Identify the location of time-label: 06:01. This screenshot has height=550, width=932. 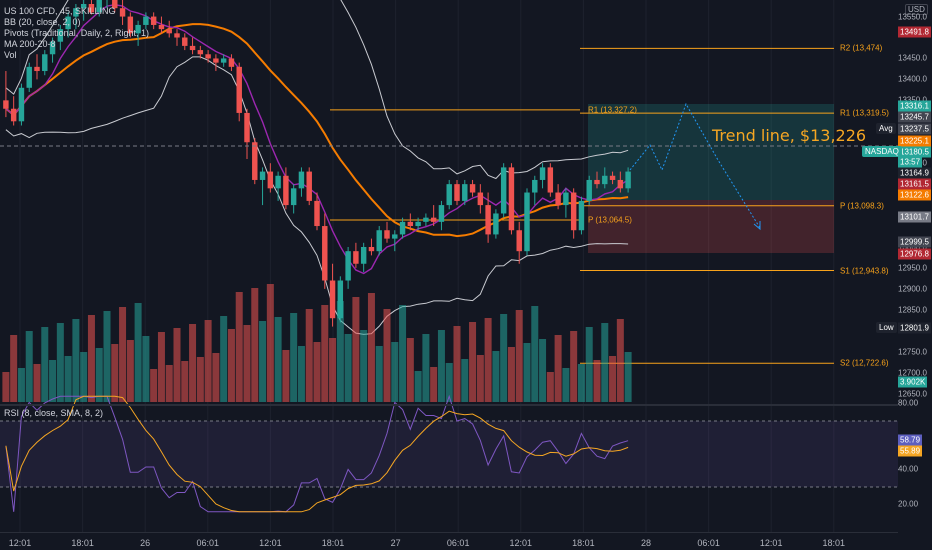
(708, 543).